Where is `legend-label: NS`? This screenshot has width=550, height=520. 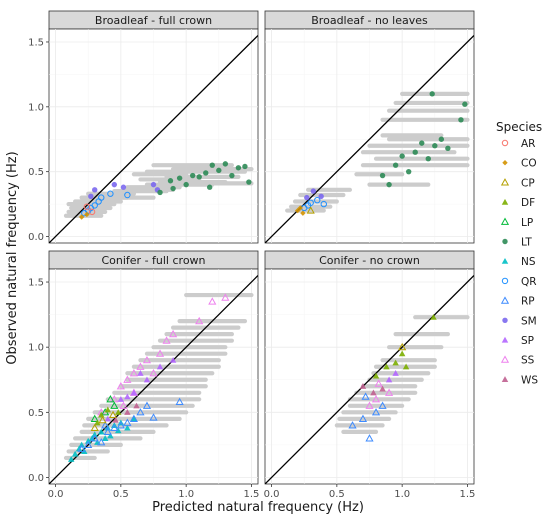 legend-label: NS is located at coordinates (528, 262).